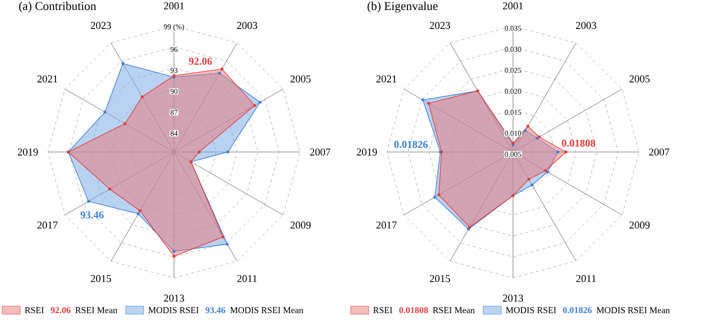 This screenshot has width=709, height=321. Describe the element at coordinates (403, 7) in the screenshot. I see `chart-title: (b) Eigenvalue` at that location.